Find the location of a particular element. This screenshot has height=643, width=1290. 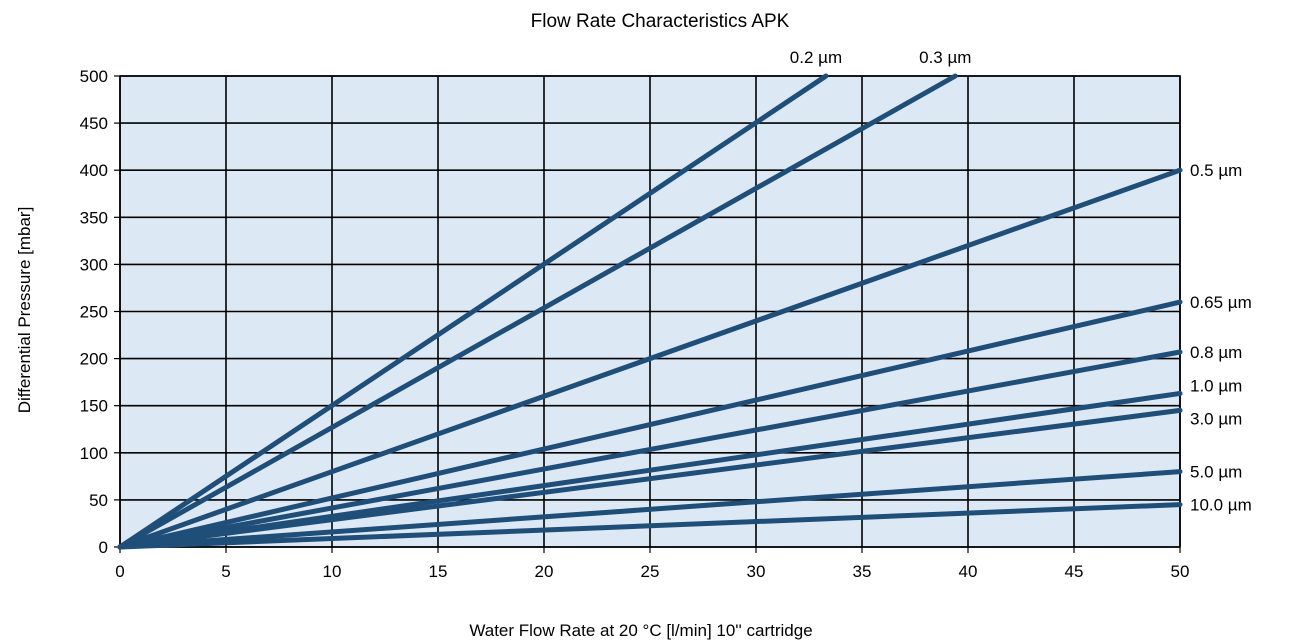

x-tick-label: 45 is located at coordinates (1074, 571).